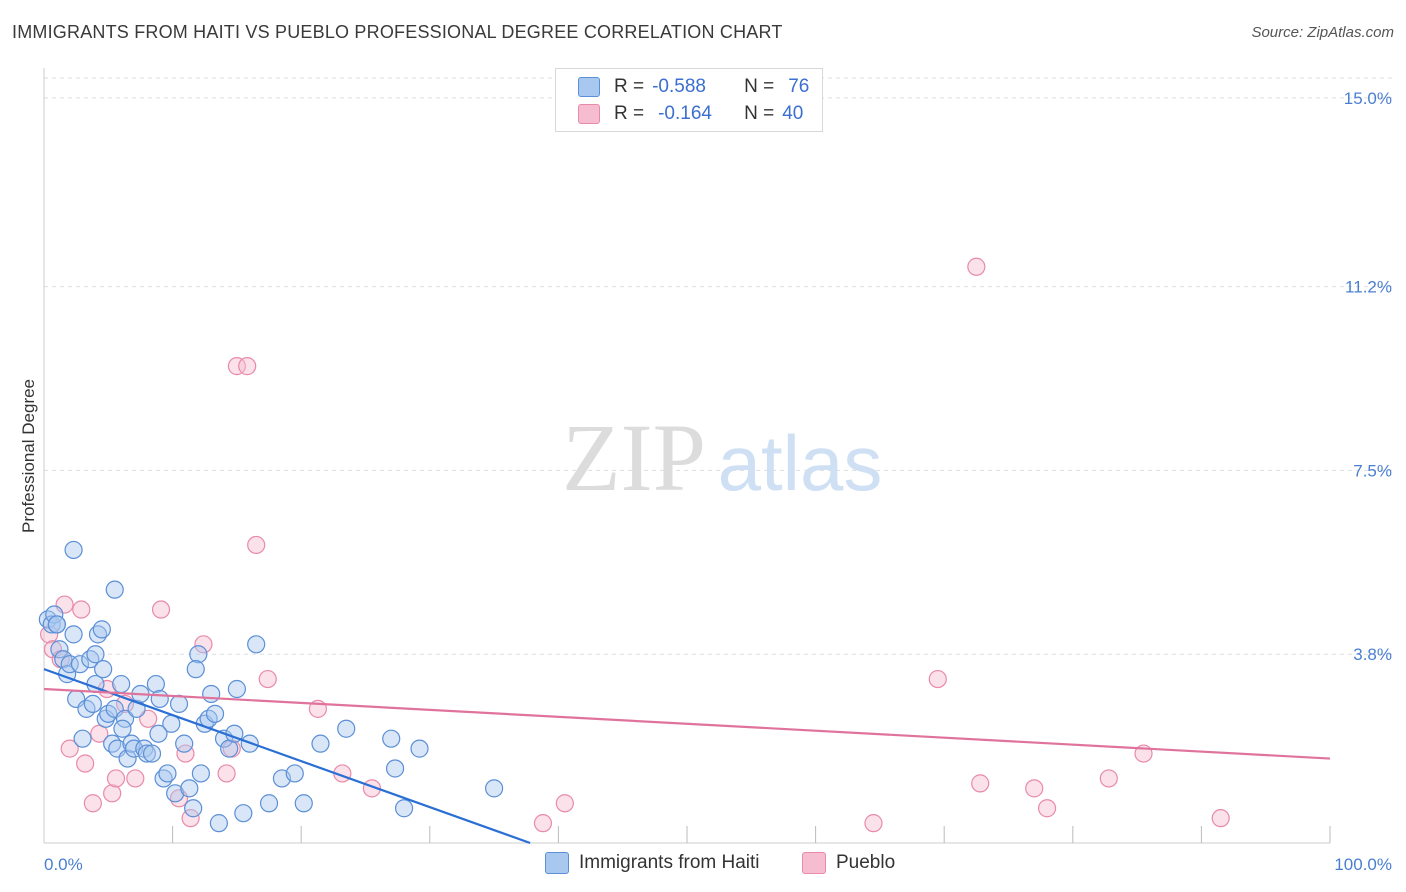 This screenshot has width=1406, height=892. I want to click on watermark: ZIP atlas, so click(722, 457).